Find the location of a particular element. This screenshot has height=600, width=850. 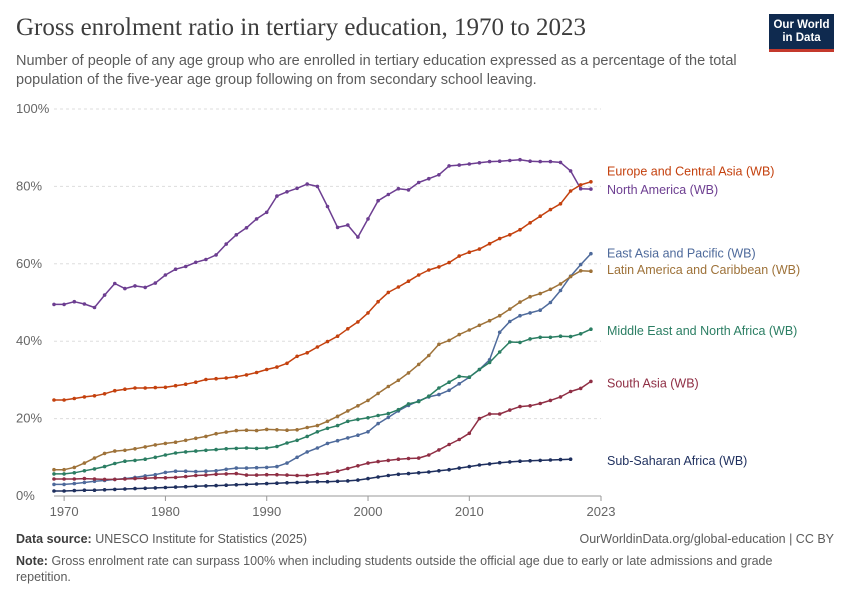

source-text: UNESCO Institute for Statistics (2025) is located at coordinates (201, 539).